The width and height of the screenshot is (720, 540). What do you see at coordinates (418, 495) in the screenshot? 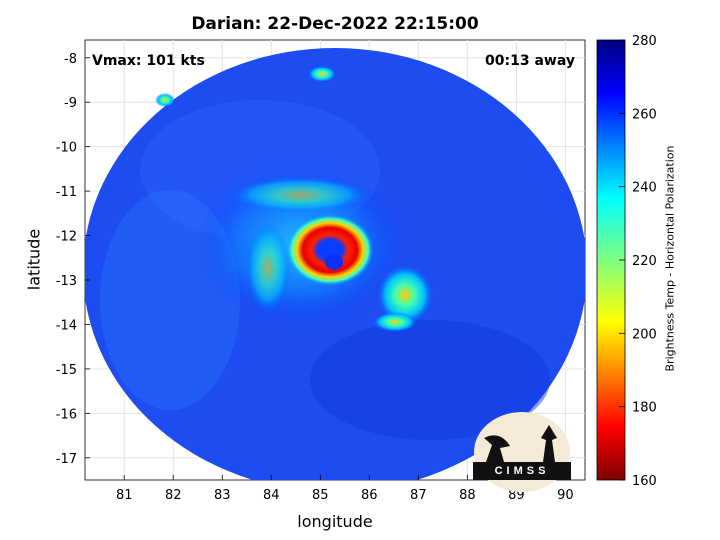
I see `x-tick-label: 87` at bounding box center [418, 495].